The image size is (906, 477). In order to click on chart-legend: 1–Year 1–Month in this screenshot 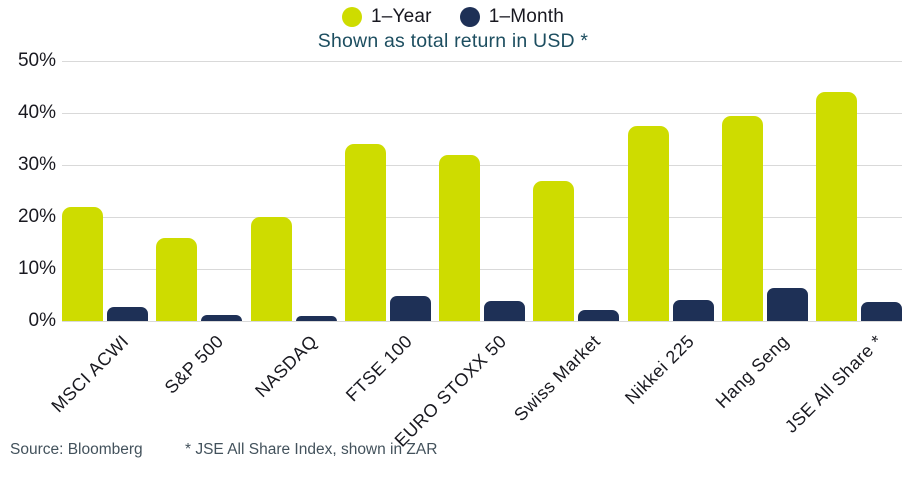, I will do `click(453, 17)`.